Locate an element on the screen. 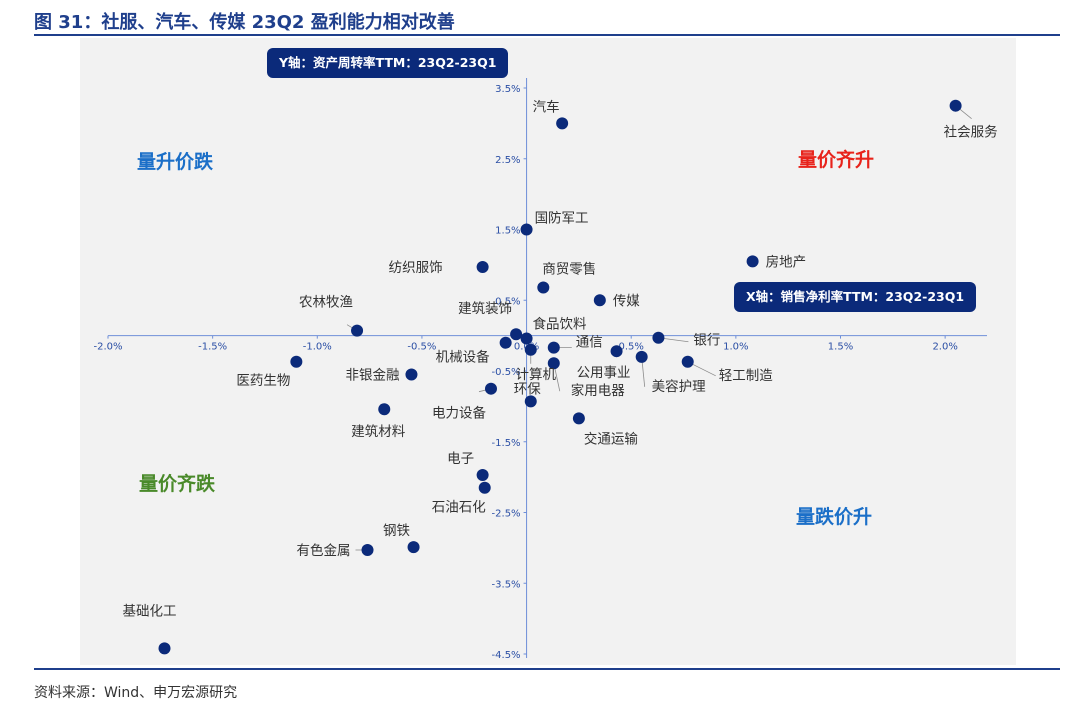 The width and height of the screenshot is (1080, 712). data-point-label: 美容护理 is located at coordinates (679, 386).